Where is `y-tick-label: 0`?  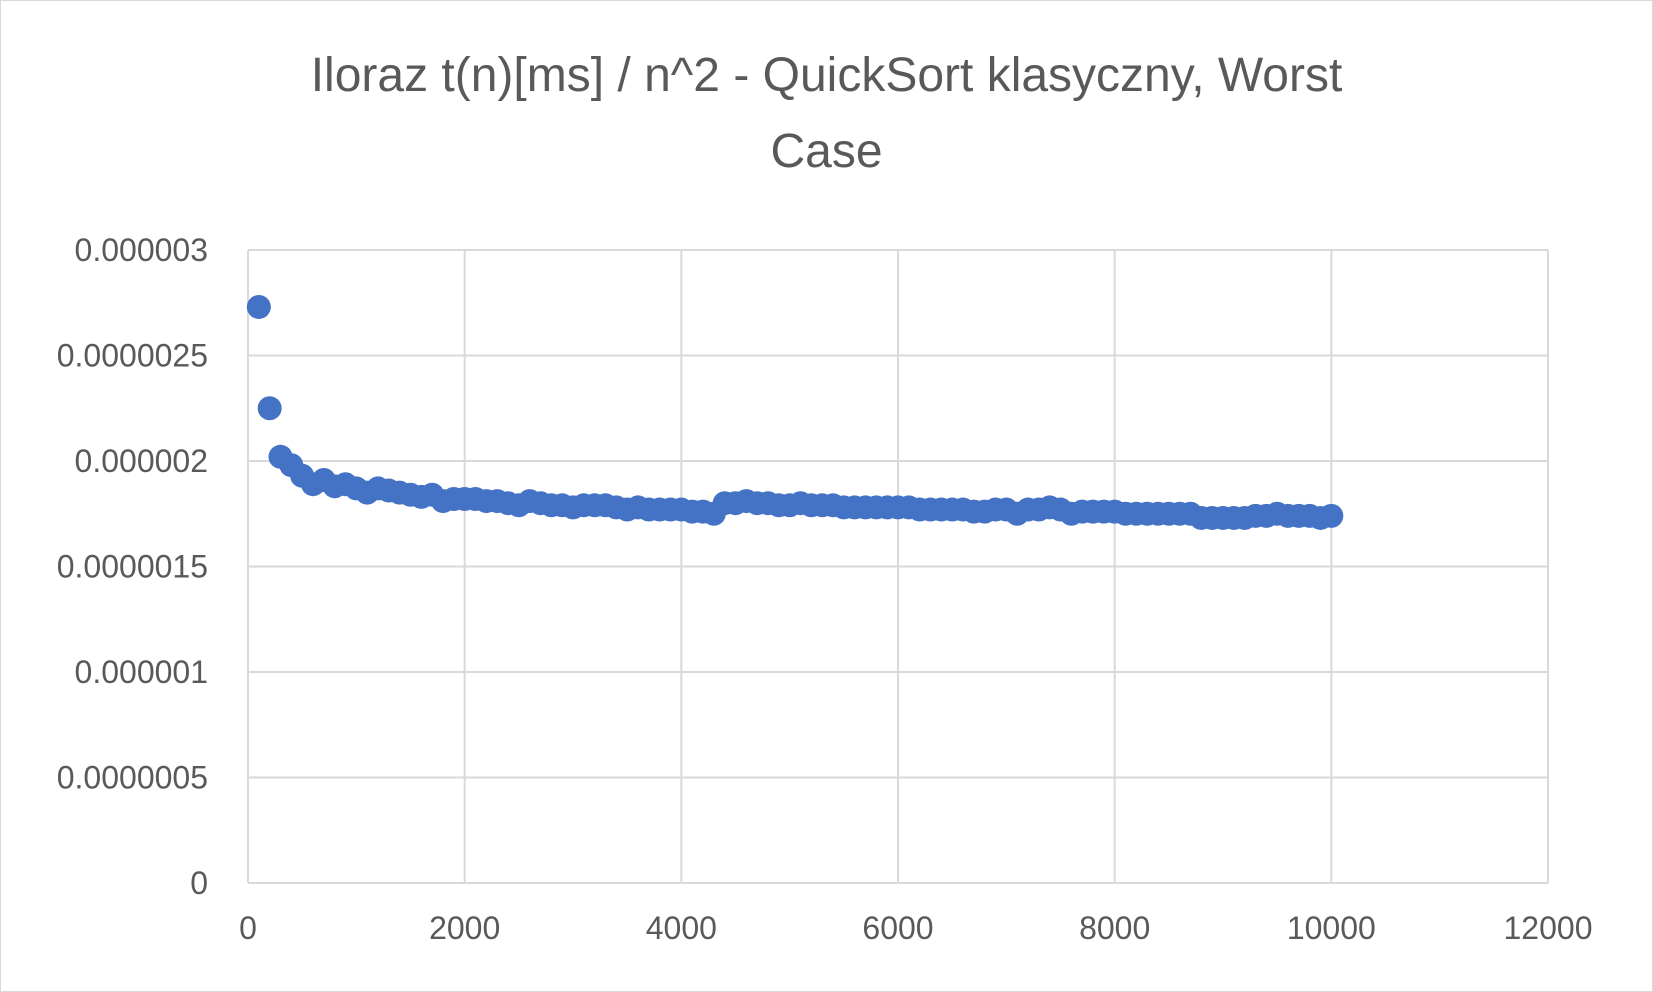 y-tick-label: 0 is located at coordinates (199, 883).